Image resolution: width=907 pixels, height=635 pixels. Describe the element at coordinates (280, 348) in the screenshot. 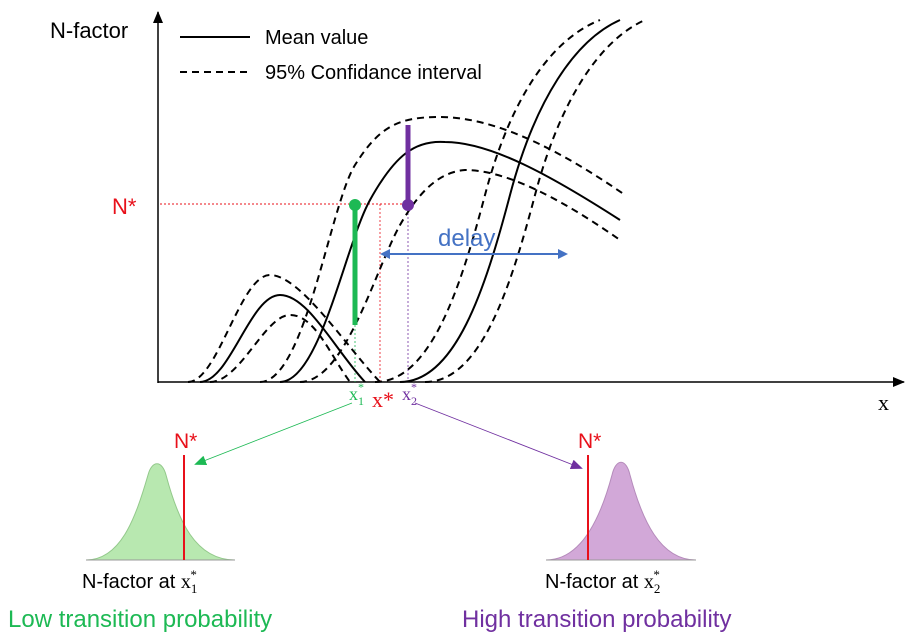

I see `first-mode-lower-ci-curve` at that location.